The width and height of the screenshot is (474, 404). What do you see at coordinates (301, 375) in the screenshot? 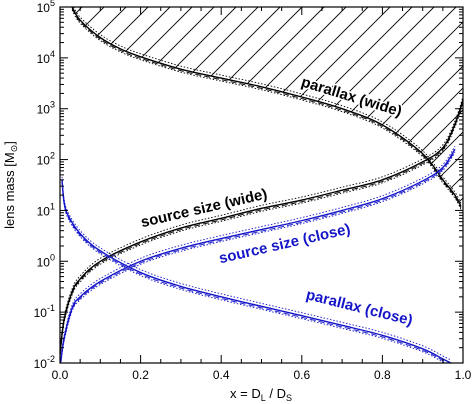
I see `x-tick-label: 0.6` at bounding box center [301, 375].